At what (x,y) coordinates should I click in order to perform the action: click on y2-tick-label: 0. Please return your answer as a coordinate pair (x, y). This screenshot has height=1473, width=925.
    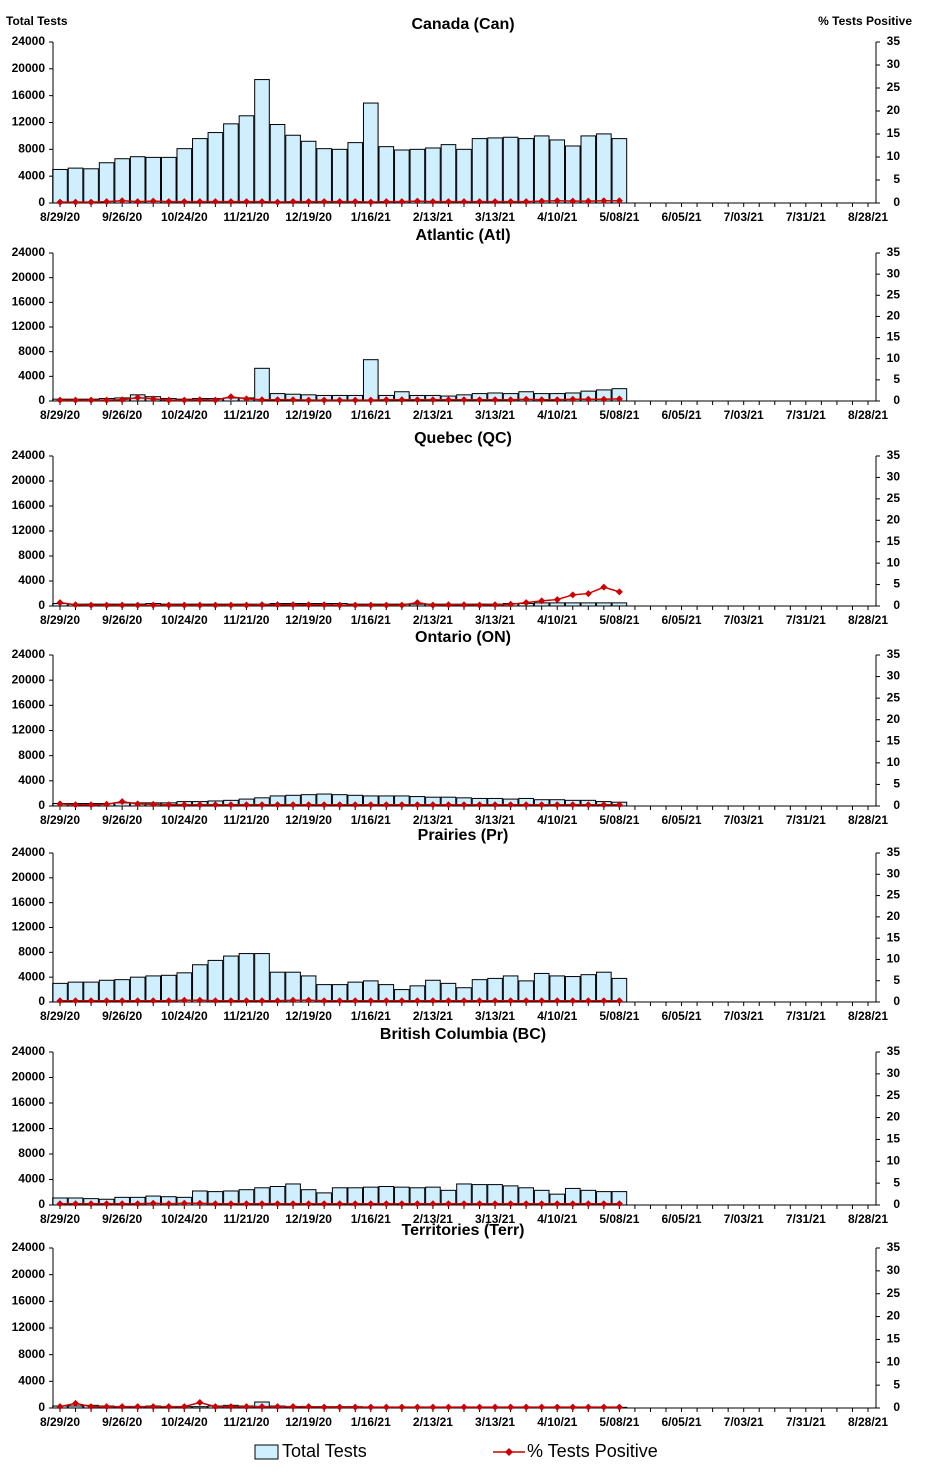
    Looking at the image, I should click on (896, 1001).